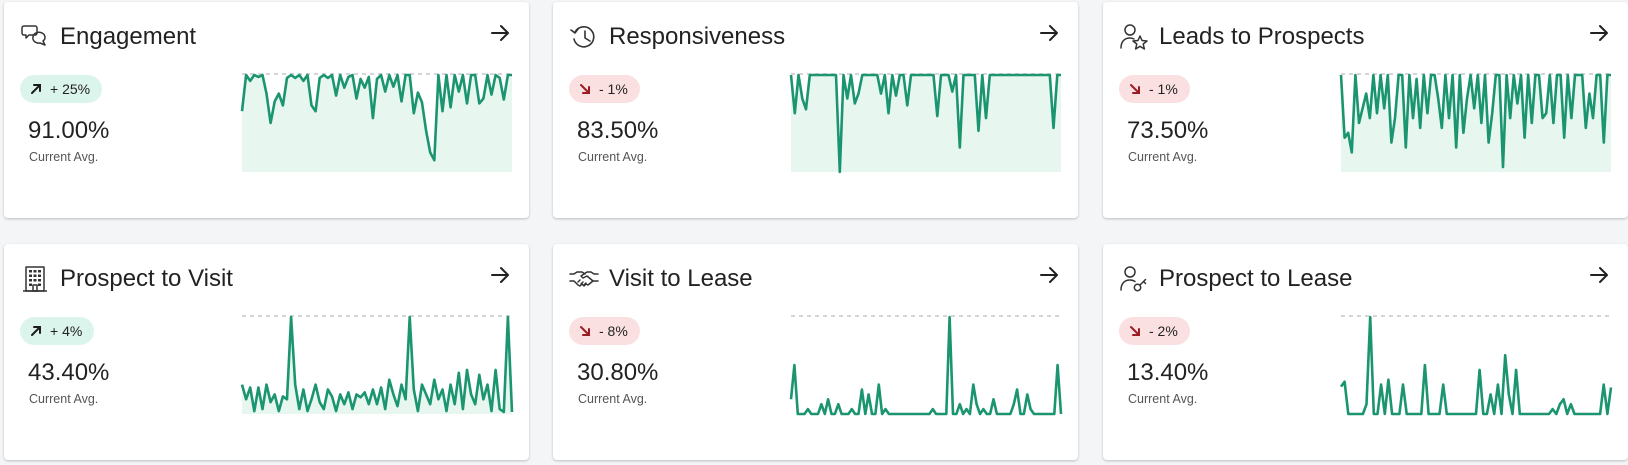 The image size is (1628, 465). What do you see at coordinates (584, 37) in the screenshot?
I see `history-clock-icon` at bounding box center [584, 37].